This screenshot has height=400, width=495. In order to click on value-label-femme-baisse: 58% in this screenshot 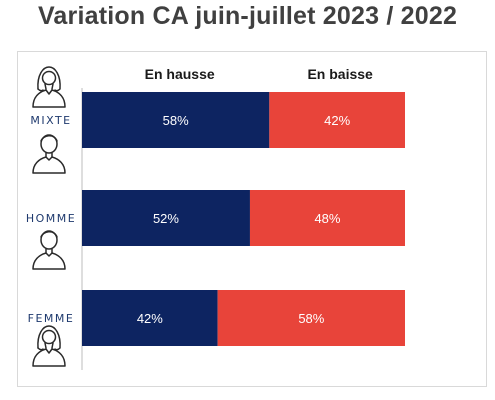, I will do `click(311, 318)`.